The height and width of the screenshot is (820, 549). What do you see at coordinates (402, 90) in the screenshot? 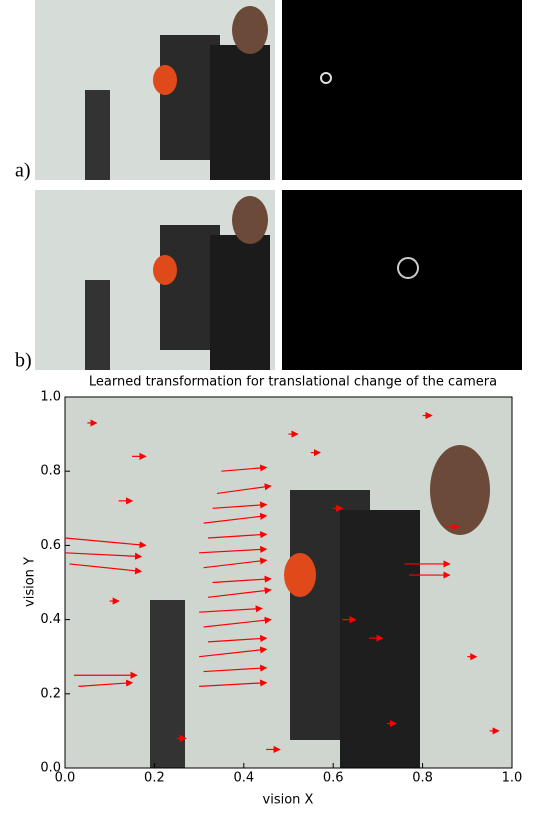
I see `saliency-a` at bounding box center [402, 90].